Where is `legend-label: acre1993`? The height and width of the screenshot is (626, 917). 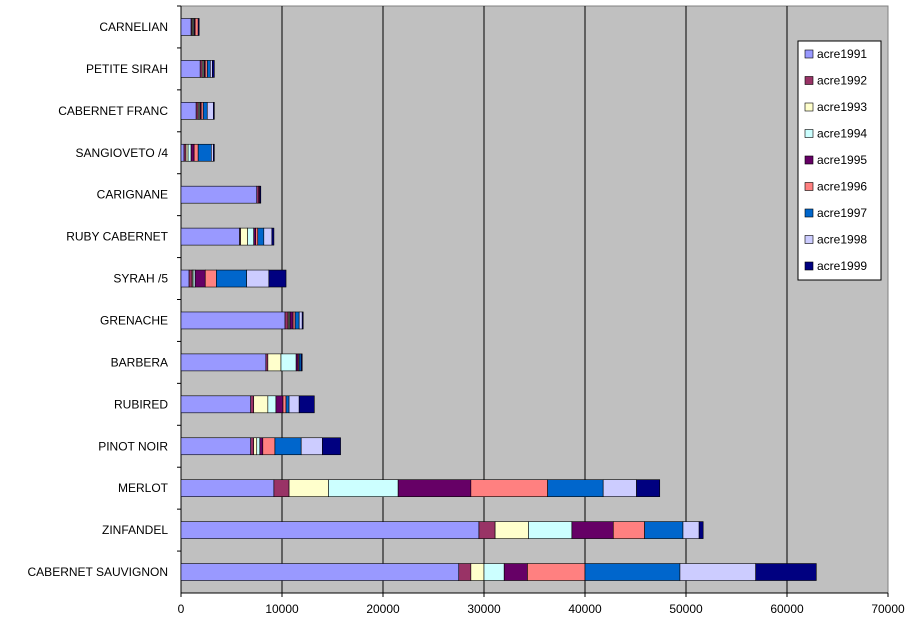 legend-label: acre1993 is located at coordinates (842, 107).